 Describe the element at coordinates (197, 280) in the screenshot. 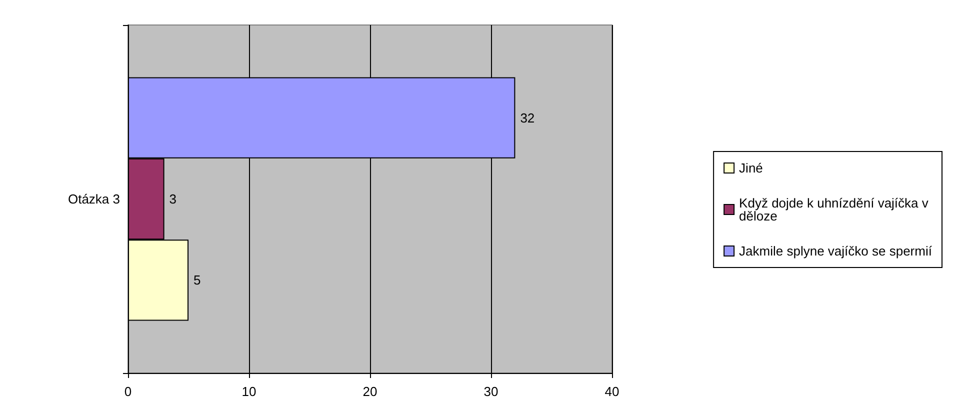

I see `data-label: 5` at that location.